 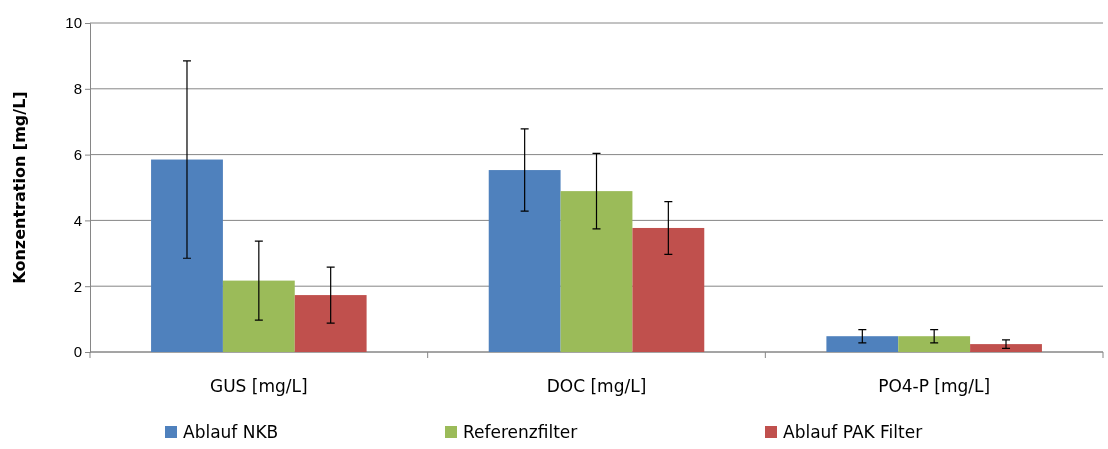 What do you see at coordinates (596, 386) in the screenshot?
I see `x-tick-label: DOC [mg/L]` at bounding box center [596, 386].